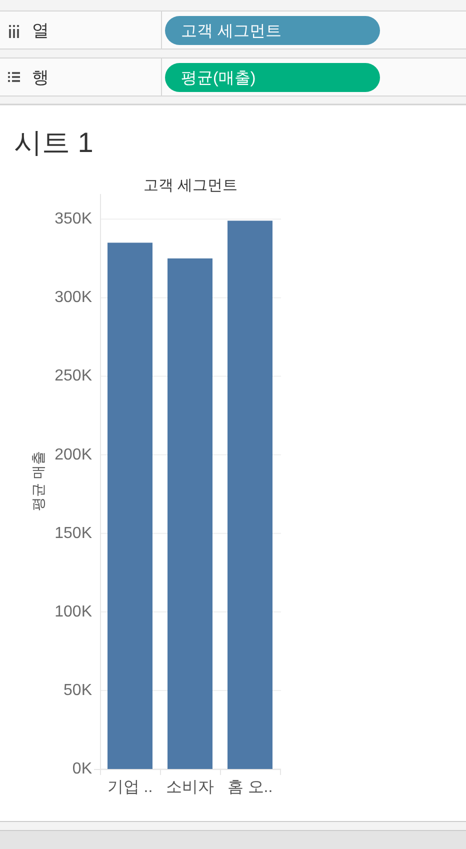  Describe the element at coordinates (73, 376) in the screenshot. I see `y-tick-label: 250K` at that location.